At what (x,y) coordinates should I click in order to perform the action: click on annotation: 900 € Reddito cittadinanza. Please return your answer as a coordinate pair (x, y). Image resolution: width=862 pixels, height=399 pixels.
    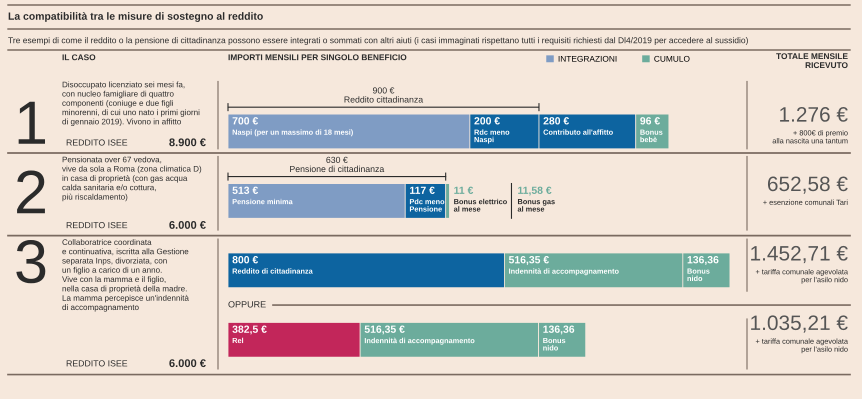
    Looking at the image, I should click on (384, 95).